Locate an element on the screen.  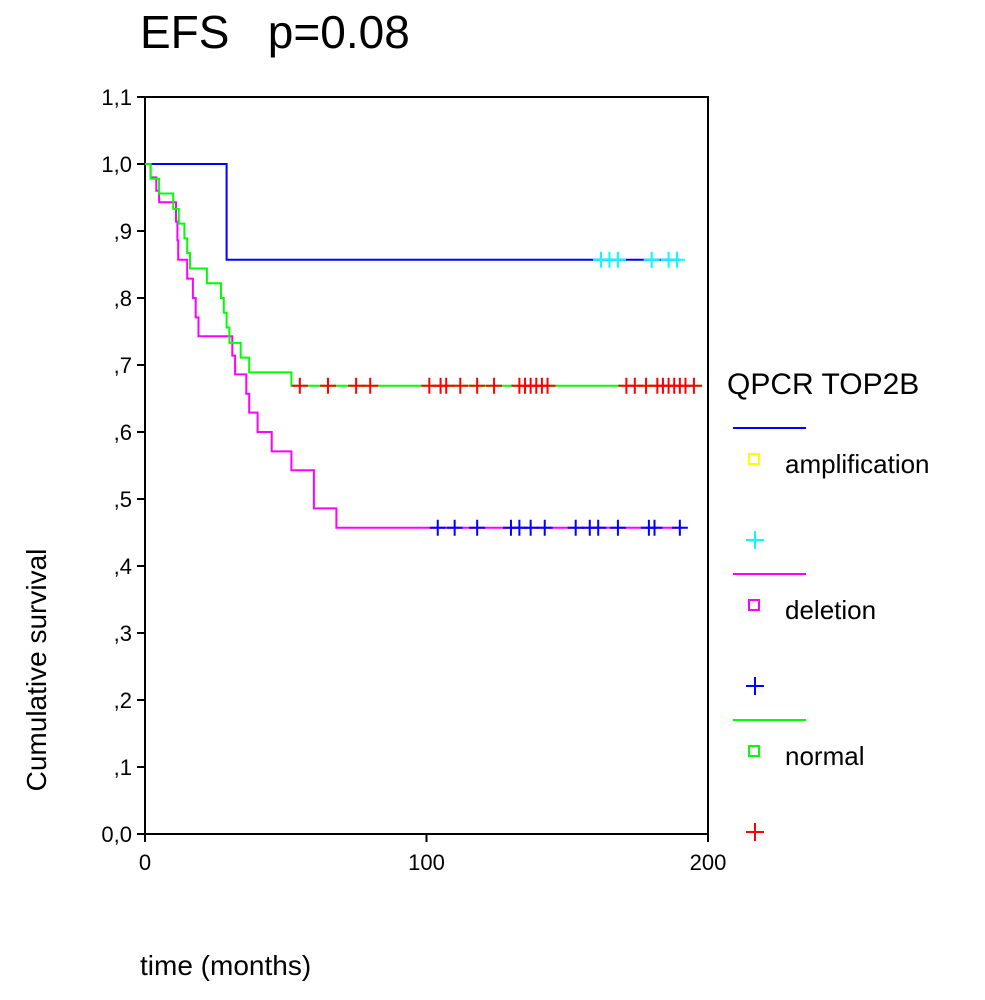
y-tick-label: ,5 is located at coordinates (123, 499).